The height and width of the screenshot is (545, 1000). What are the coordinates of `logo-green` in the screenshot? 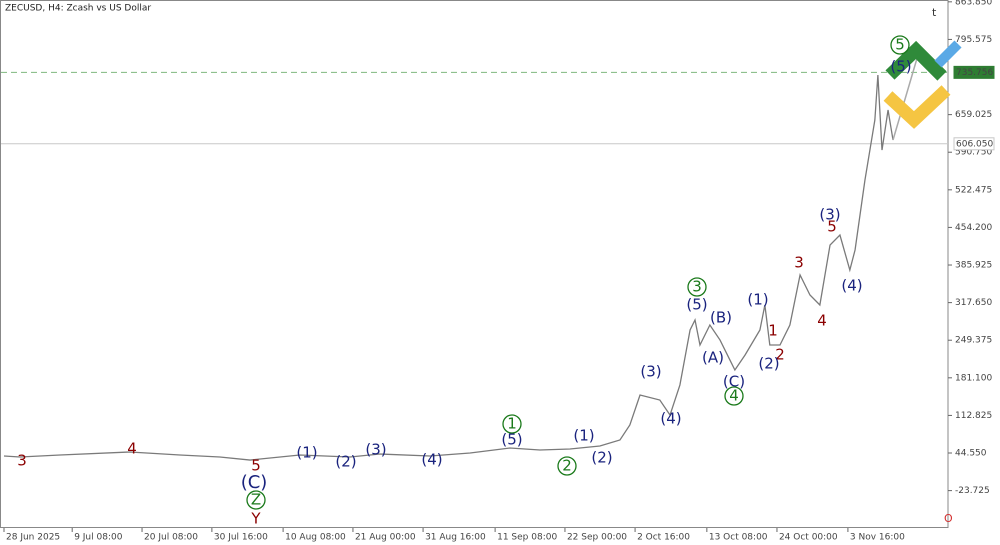 It's located at (916, 60).